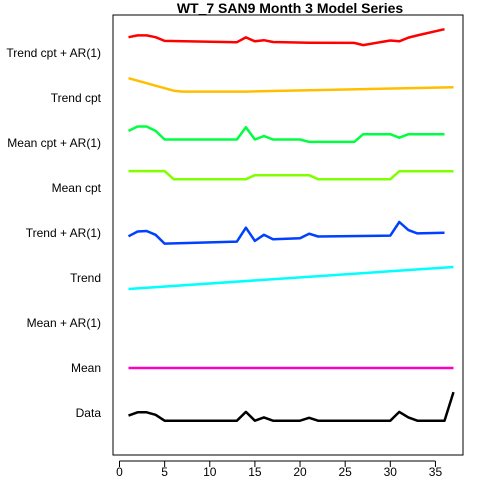  Describe the element at coordinates (64, 323) in the screenshot. I see `row-label: Mean + AR(1)` at that location.